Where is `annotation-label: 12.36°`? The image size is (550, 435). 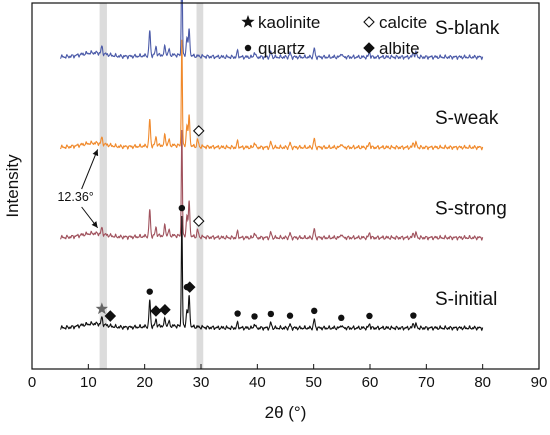
annotation-label: 12.36° is located at coordinates (75, 197).